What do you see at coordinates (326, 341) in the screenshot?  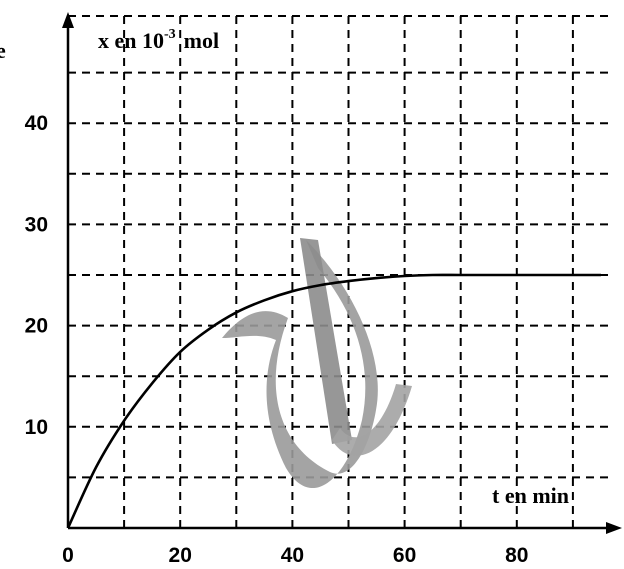 I see `watermark-stroke` at bounding box center [326, 341].